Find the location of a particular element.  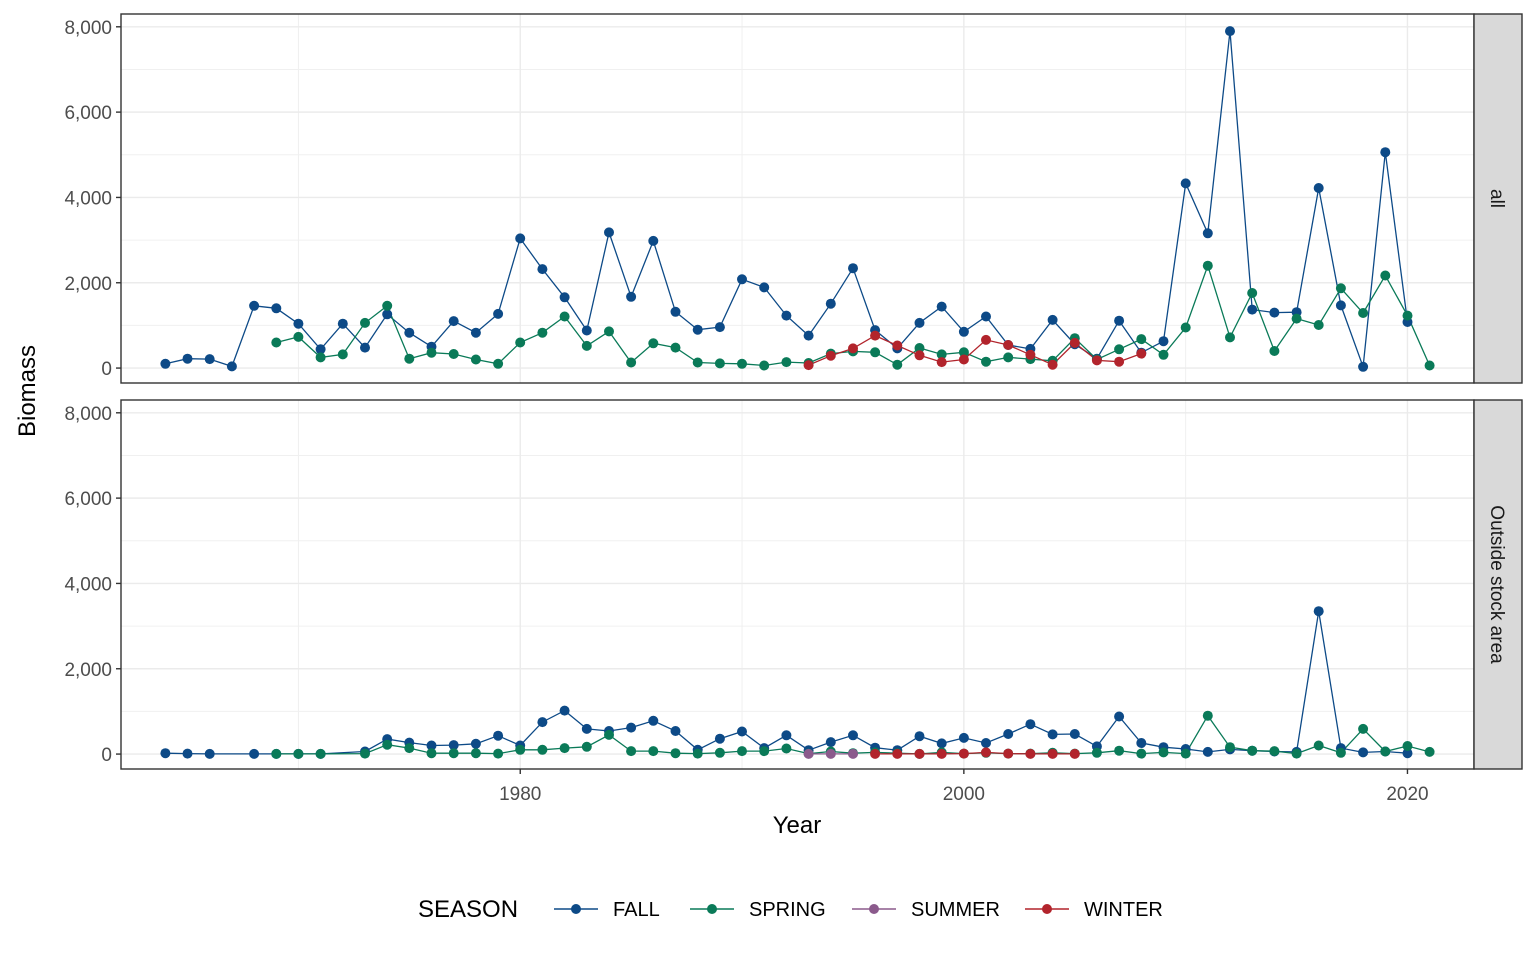

legend-label: SPRING is located at coordinates (787, 910).